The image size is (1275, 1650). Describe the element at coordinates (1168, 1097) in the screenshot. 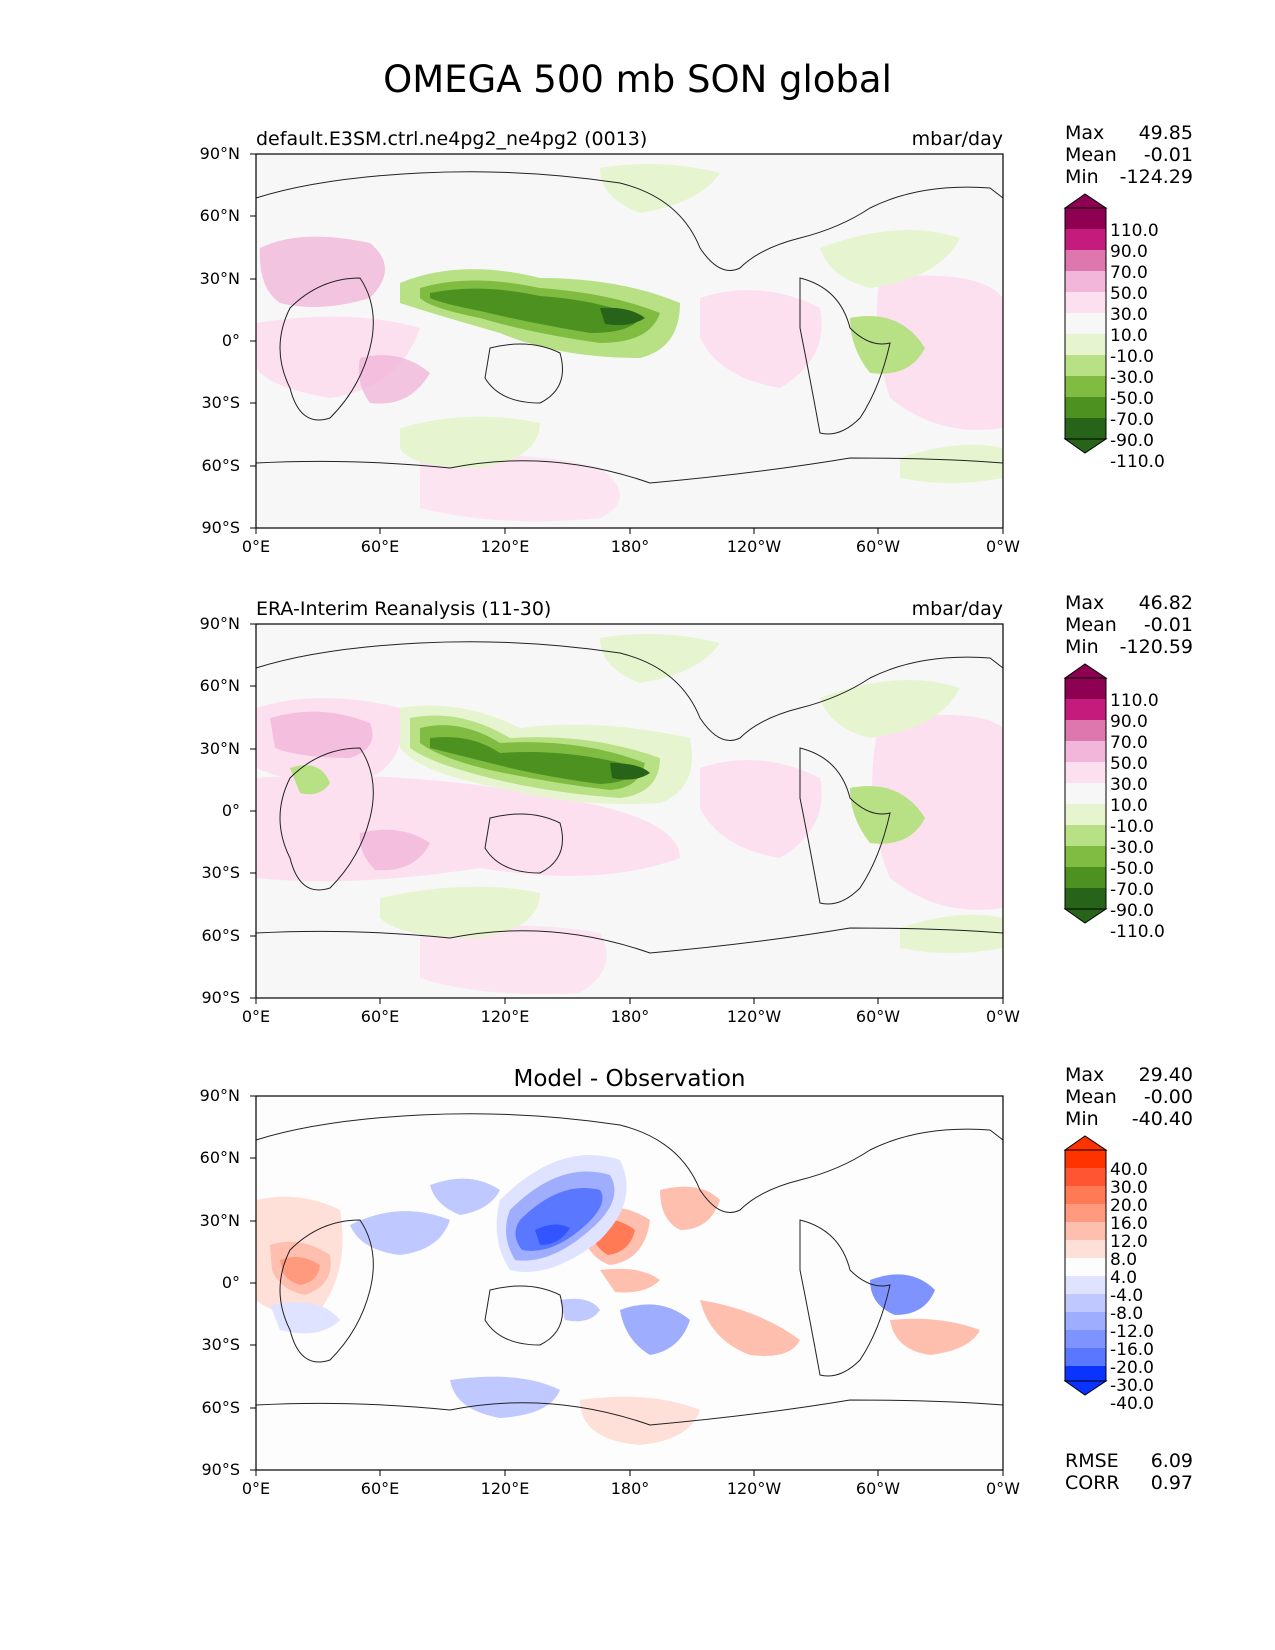

I see `stat-value: -0.00` at that location.